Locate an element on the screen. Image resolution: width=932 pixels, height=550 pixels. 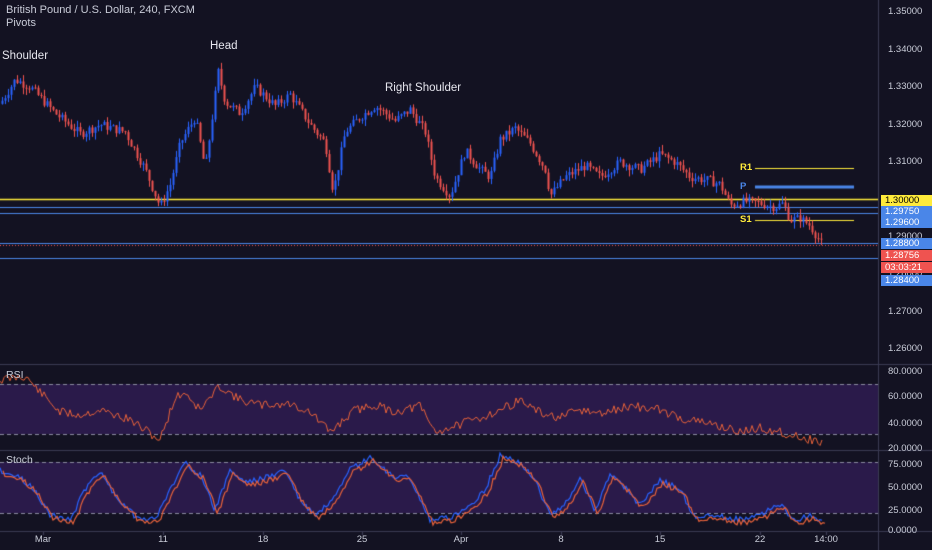
stoch-tick: 75.0000 is located at coordinates (905, 464).